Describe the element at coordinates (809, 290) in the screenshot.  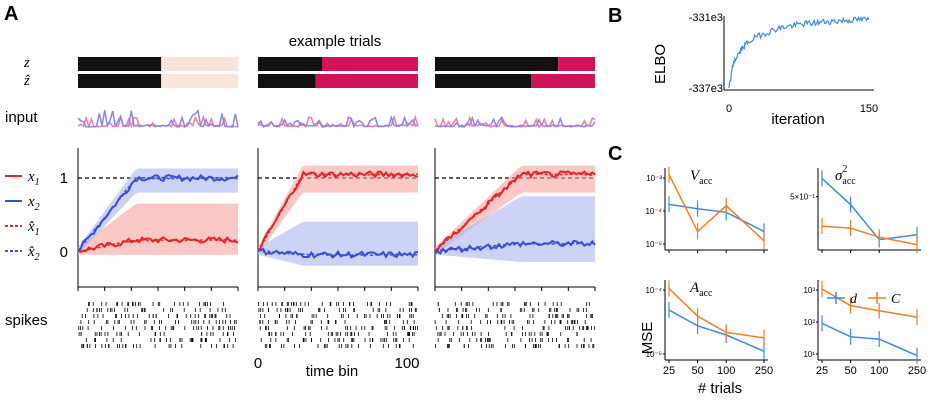
I see `c-y-tick-label: 10³` at that location.